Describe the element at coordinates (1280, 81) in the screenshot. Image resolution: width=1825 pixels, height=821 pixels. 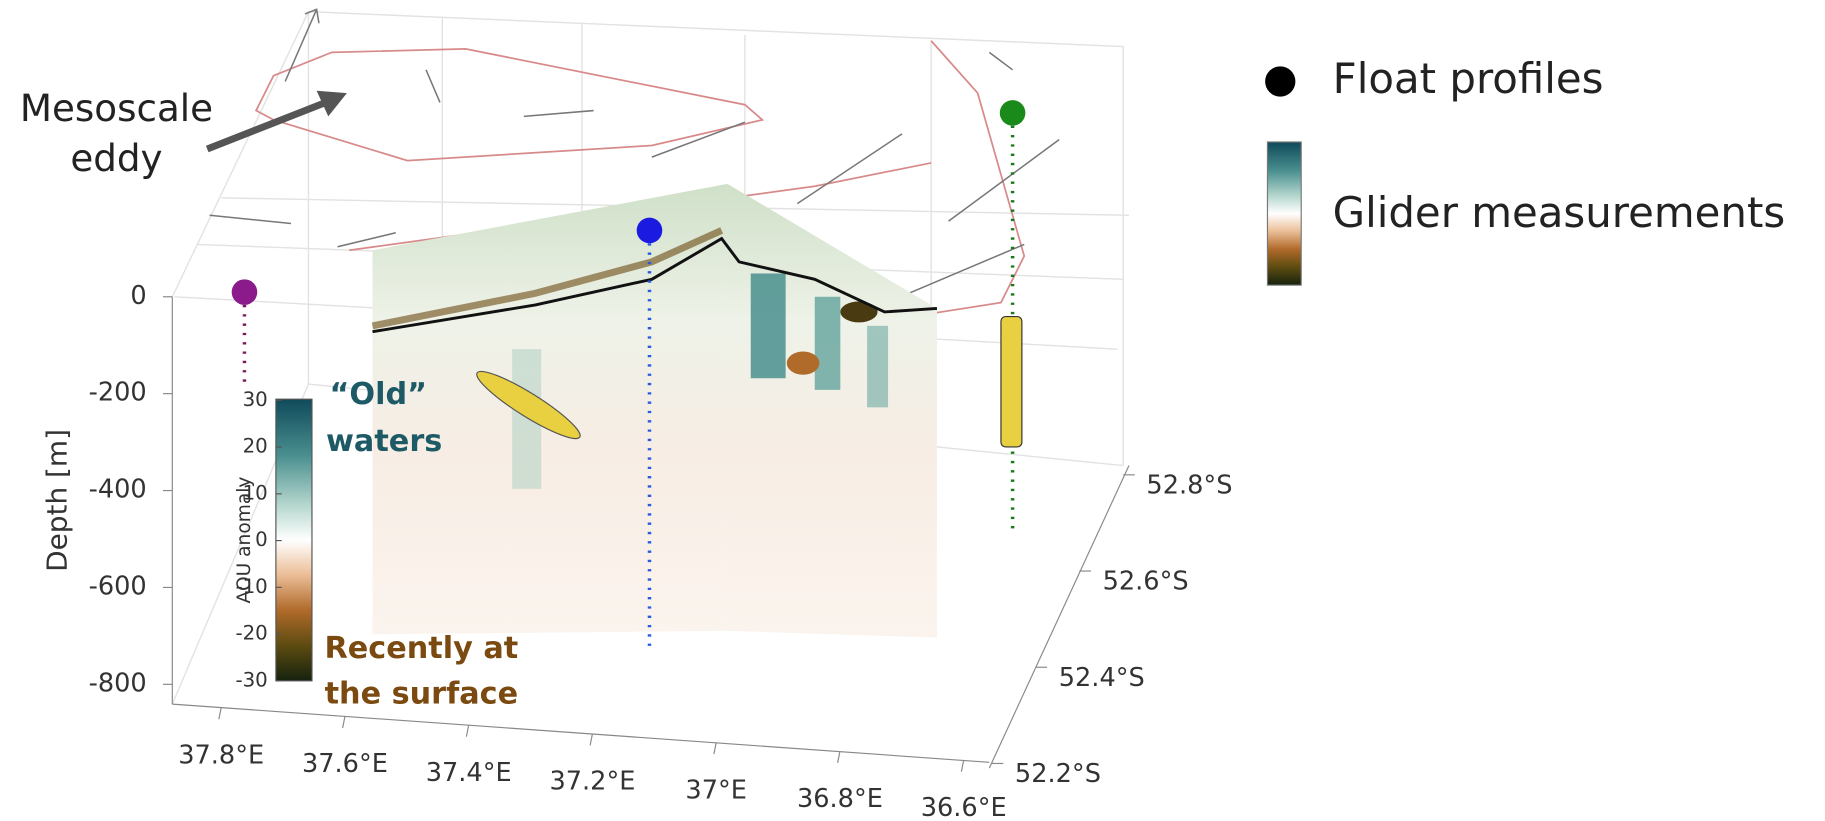
I see `legend-marker` at that location.